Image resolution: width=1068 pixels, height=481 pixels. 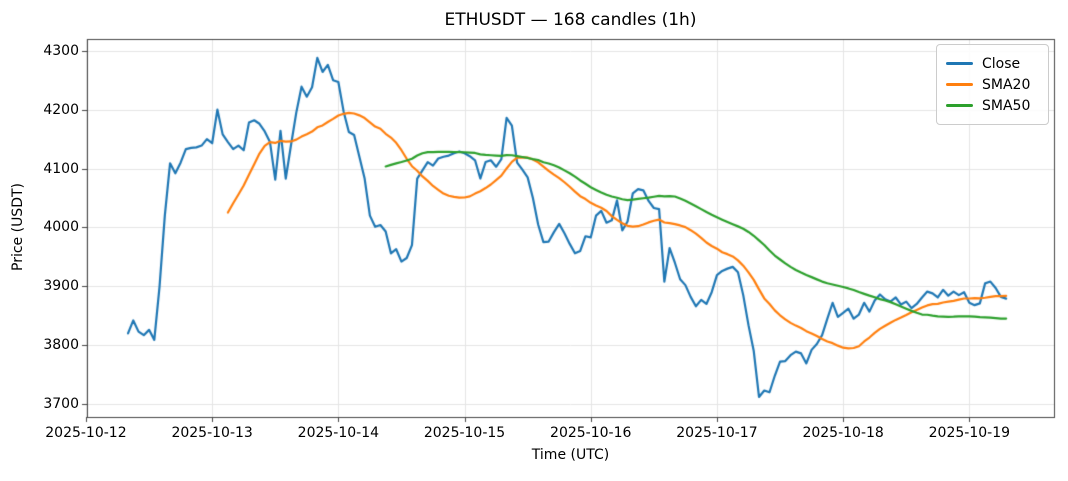 What do you see at coordinates (61, 286) in the screenshot?
I see `y-tick-label: 3900` at bounding box center [61, 286].